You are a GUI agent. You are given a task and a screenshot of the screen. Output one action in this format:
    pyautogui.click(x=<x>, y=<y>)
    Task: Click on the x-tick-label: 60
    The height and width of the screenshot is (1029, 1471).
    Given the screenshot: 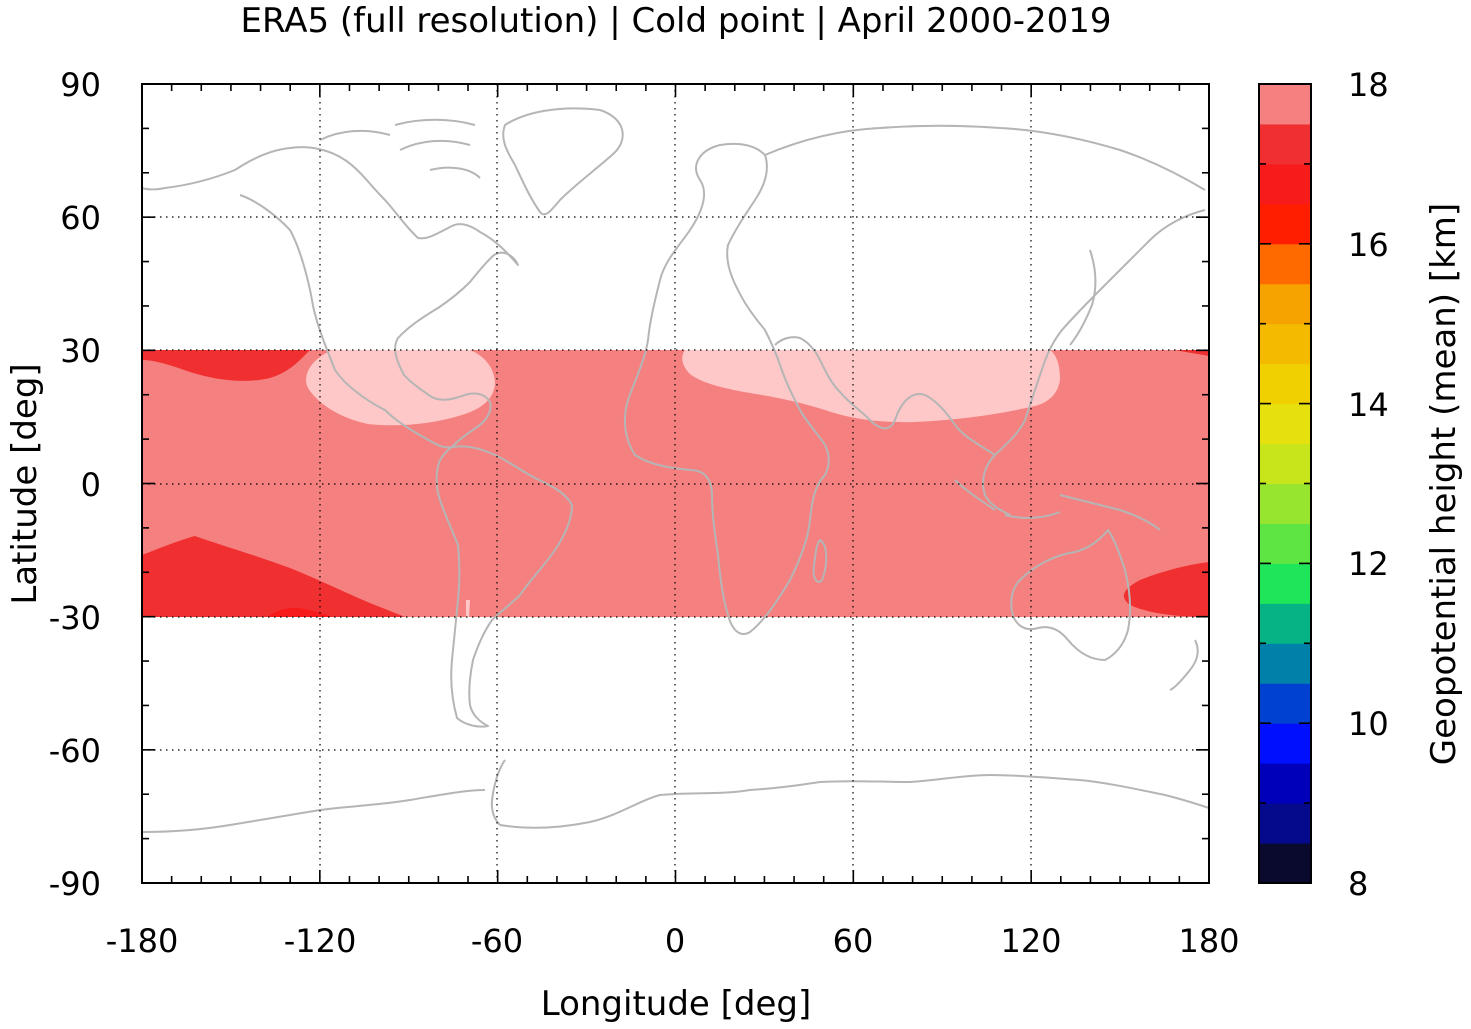 What is the action you would take?
    pyautogui.click(x=853, y=941)
    